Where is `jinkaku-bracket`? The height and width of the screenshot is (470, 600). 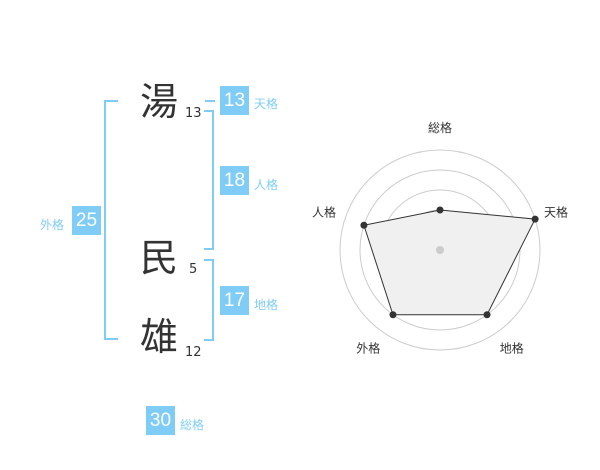
jinkaku-bracket is located at coordinates (209, 180).